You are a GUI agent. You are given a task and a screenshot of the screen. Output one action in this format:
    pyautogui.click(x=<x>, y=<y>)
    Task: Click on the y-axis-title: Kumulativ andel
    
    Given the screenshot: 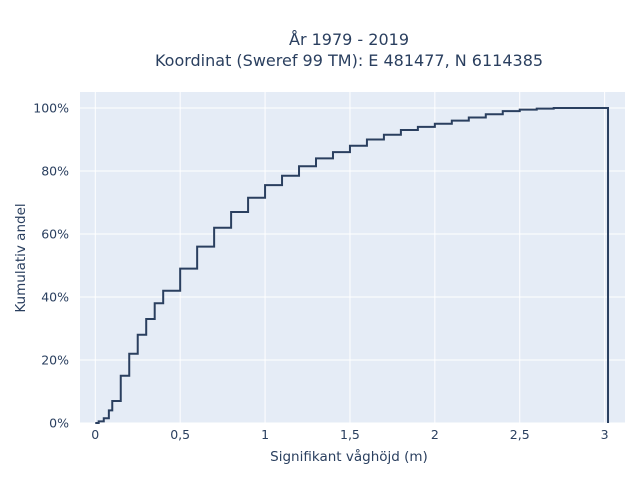 What is the action you would take?
    pyautogui.click(x=21, y=257)
    